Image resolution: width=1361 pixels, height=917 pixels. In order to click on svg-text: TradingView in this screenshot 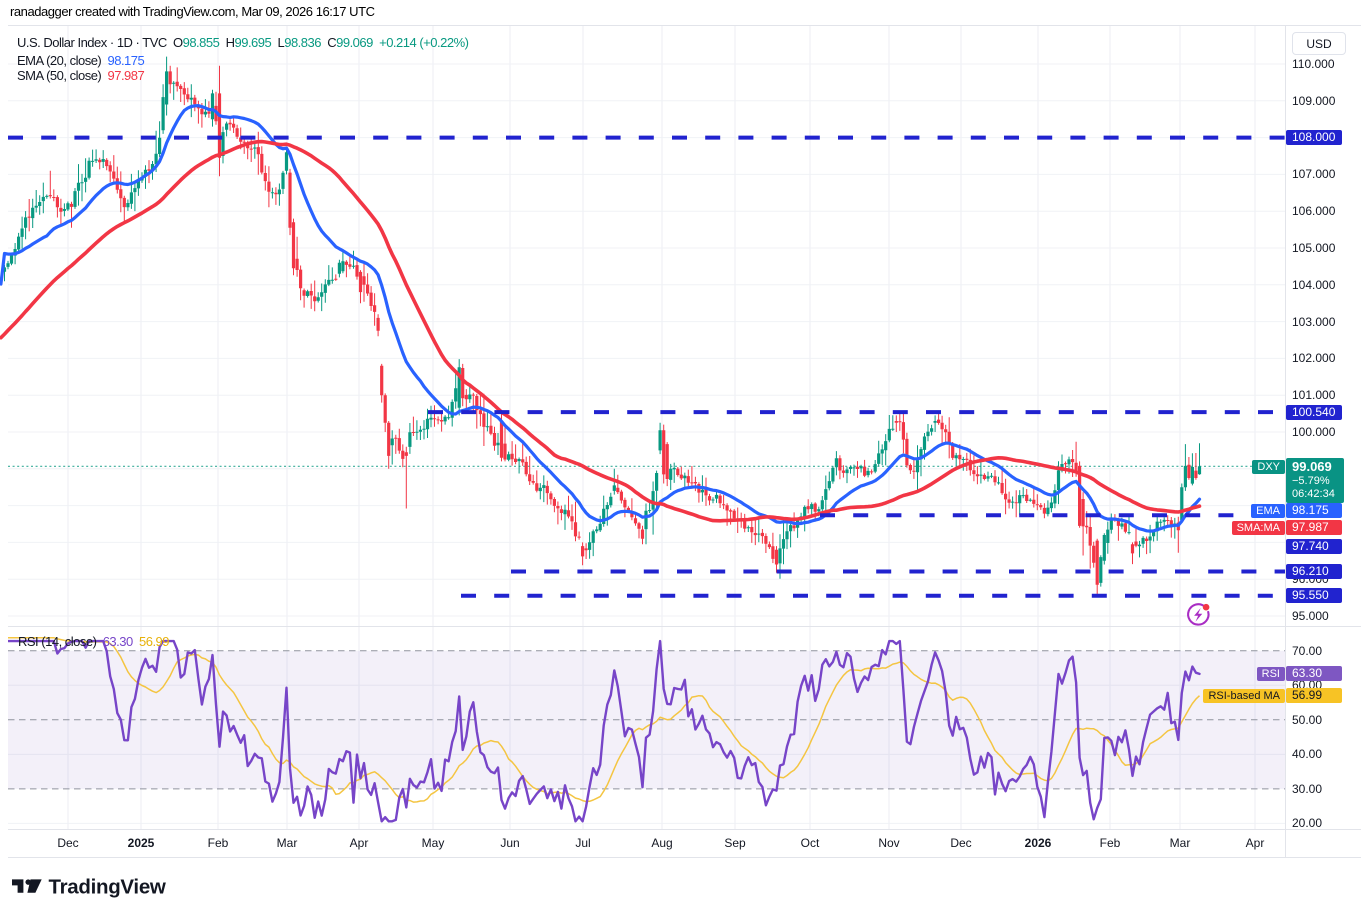, I will do `click(107, 887)`.